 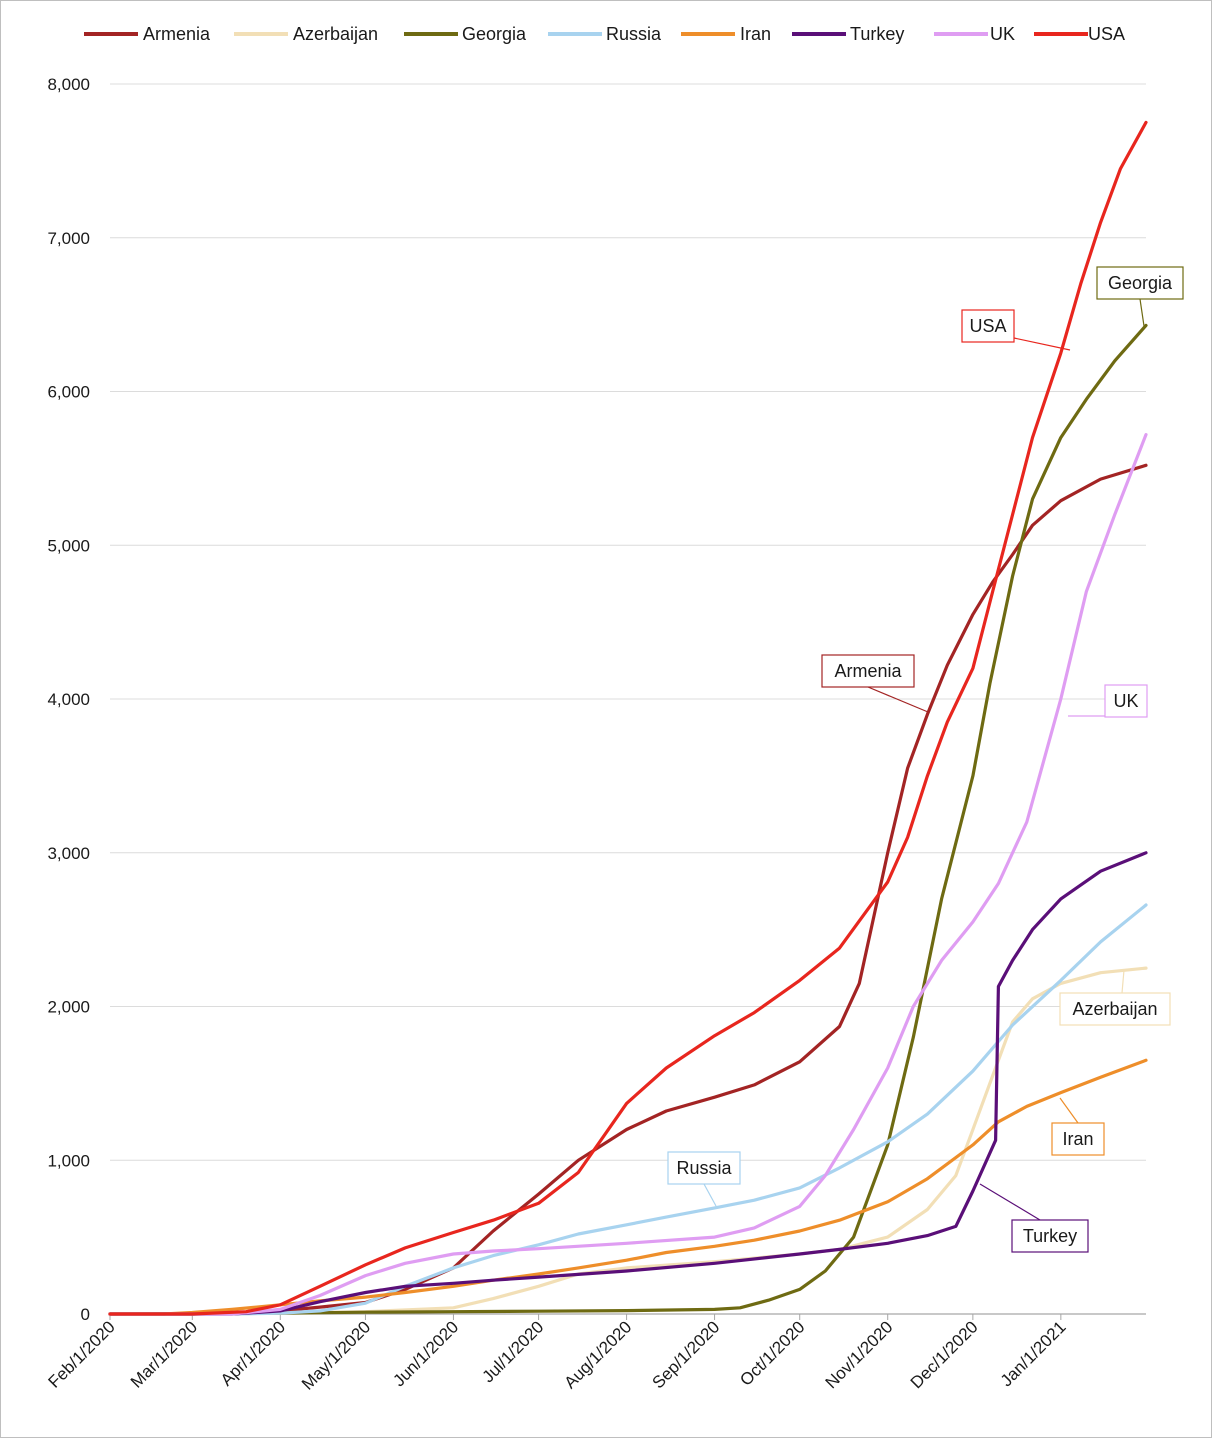 I want to click on callout-box-azerbaijan, so click(x=1115, y=1009).